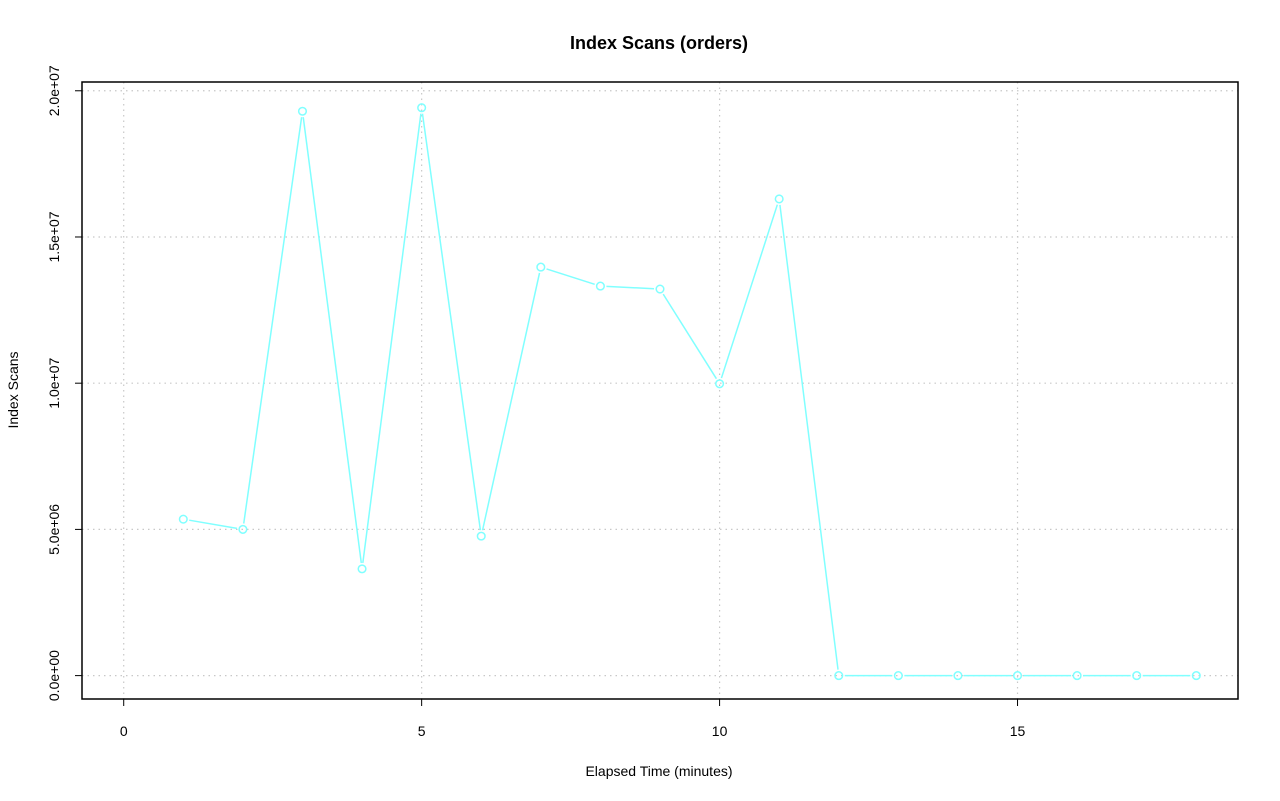 The width and height of the screenshot is (1280, 801). Describe the element at coordinates (1018, 731) in the screenshot. I see `x-tick-label: 15` at that location.